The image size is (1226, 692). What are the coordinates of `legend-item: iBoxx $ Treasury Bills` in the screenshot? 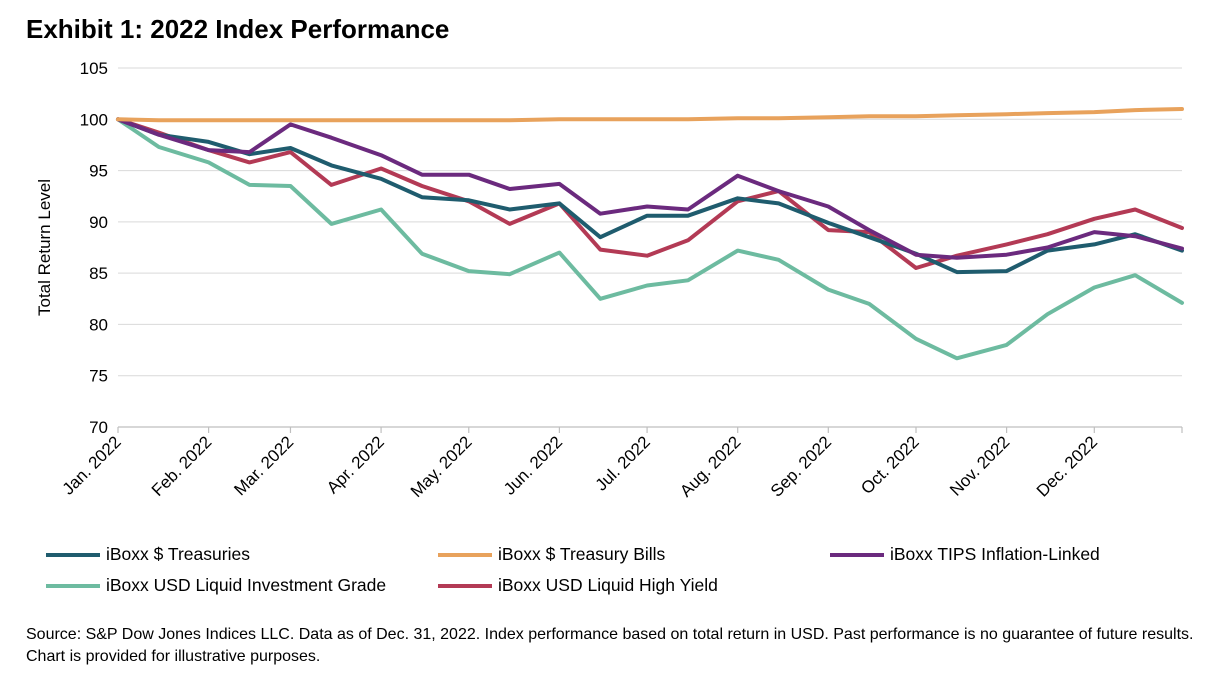 It's located at (551, 554).